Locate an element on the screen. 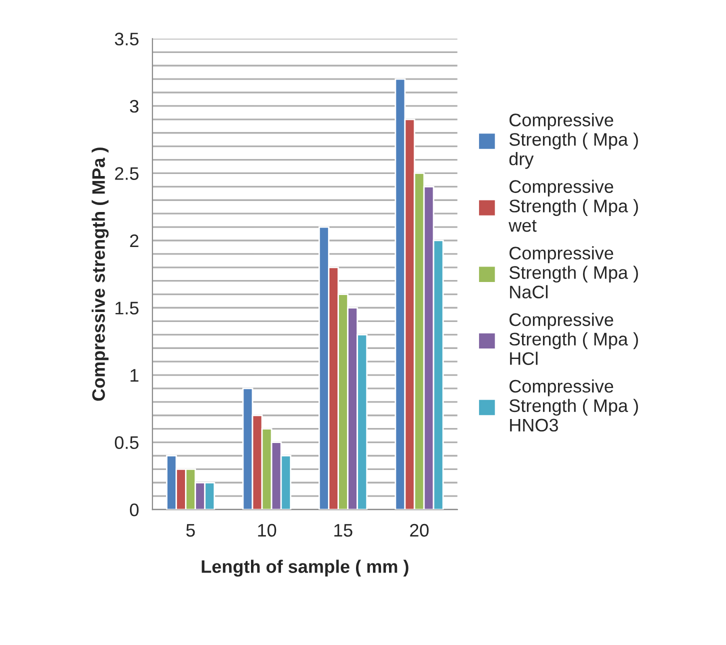 This screenshot has height=645, width=726. y-axis-title: Compressive strength ( MPa ) is located at coordinates (100, 274).